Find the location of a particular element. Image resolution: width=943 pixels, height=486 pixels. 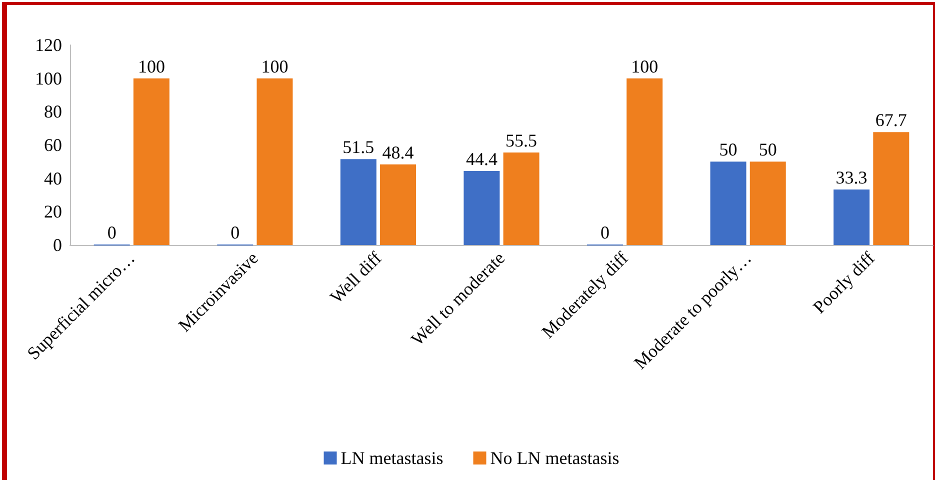

y-tick-label: 100 is located at coordinates (48, 78).